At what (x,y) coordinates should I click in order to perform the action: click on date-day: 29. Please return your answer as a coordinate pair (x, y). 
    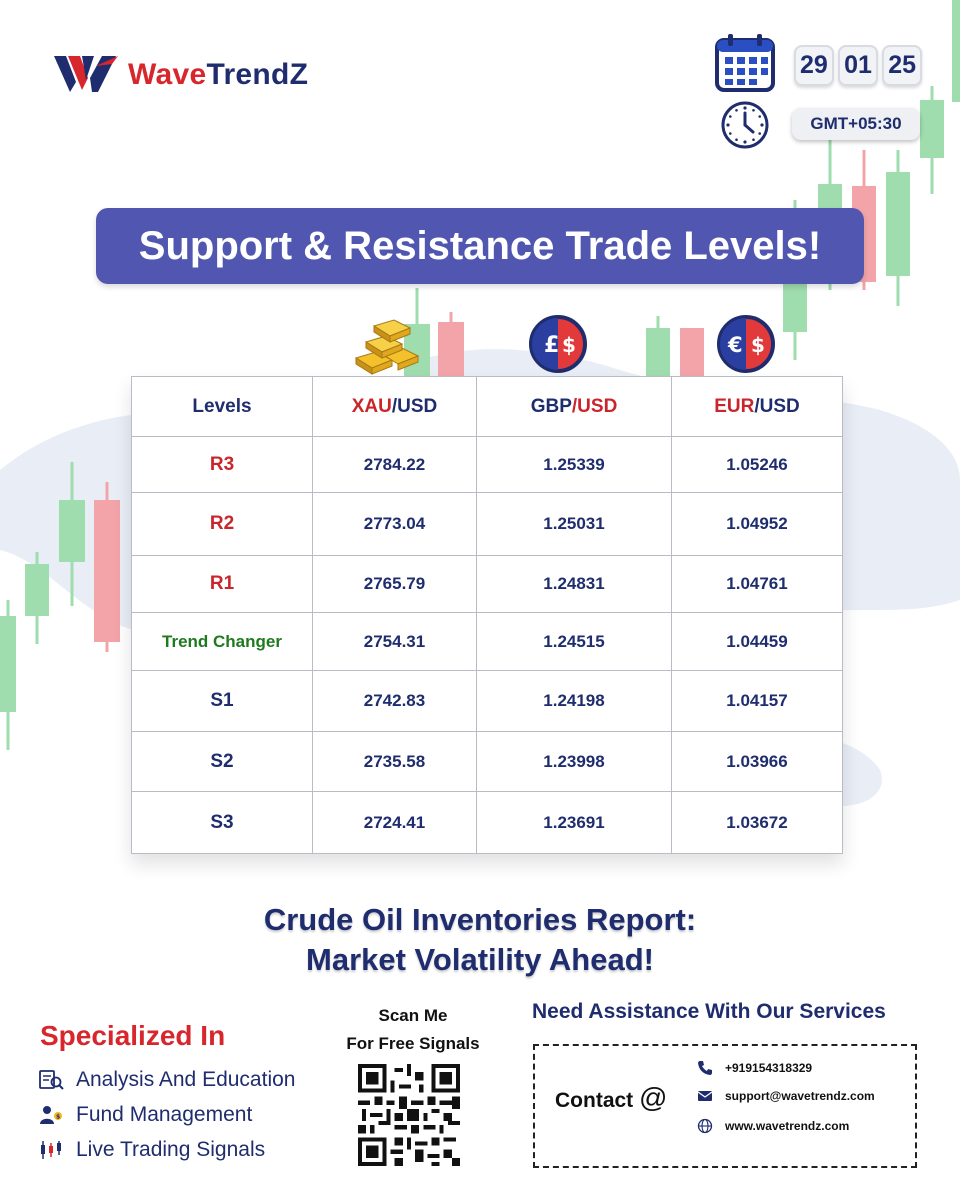
    Looking at the image, I should click on (814, 65).